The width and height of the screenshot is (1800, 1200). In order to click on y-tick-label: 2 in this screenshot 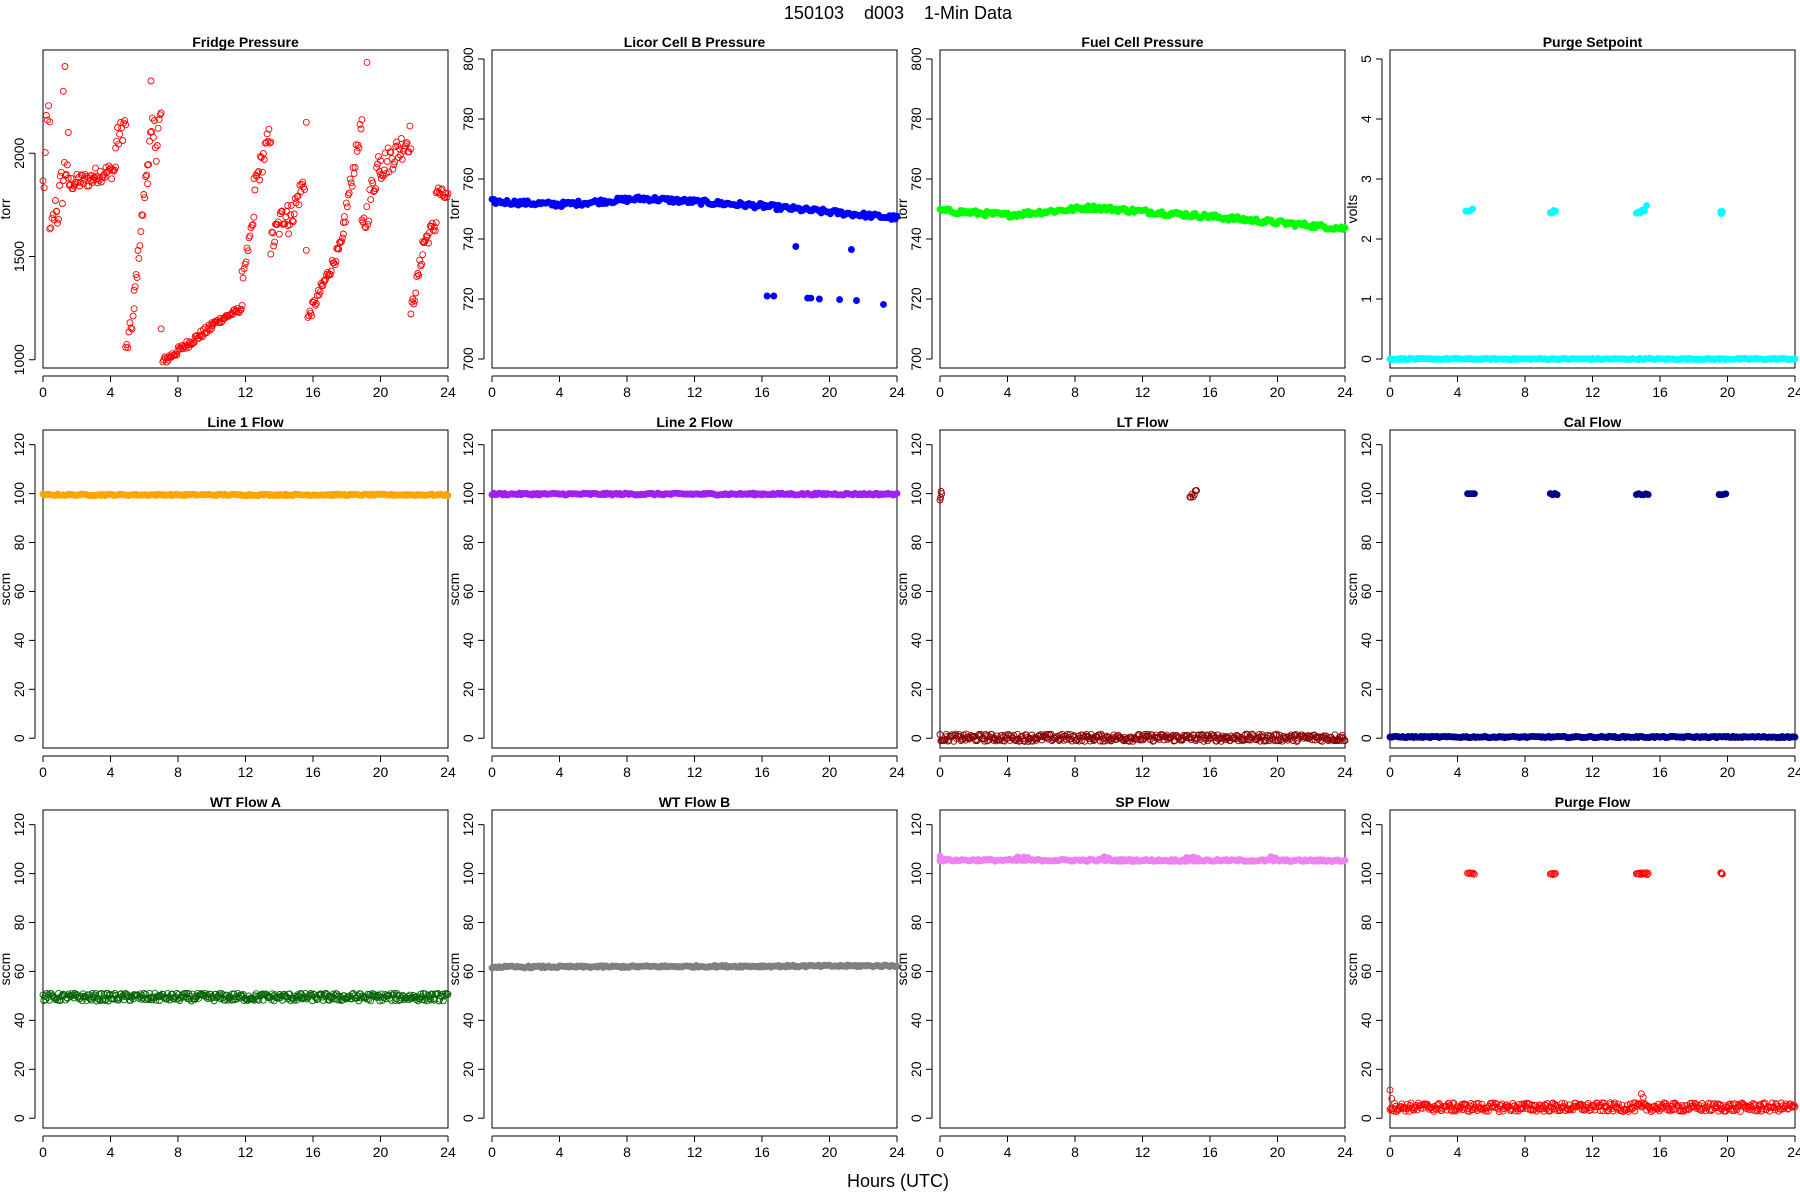, I will do `click(1366, 239)`.